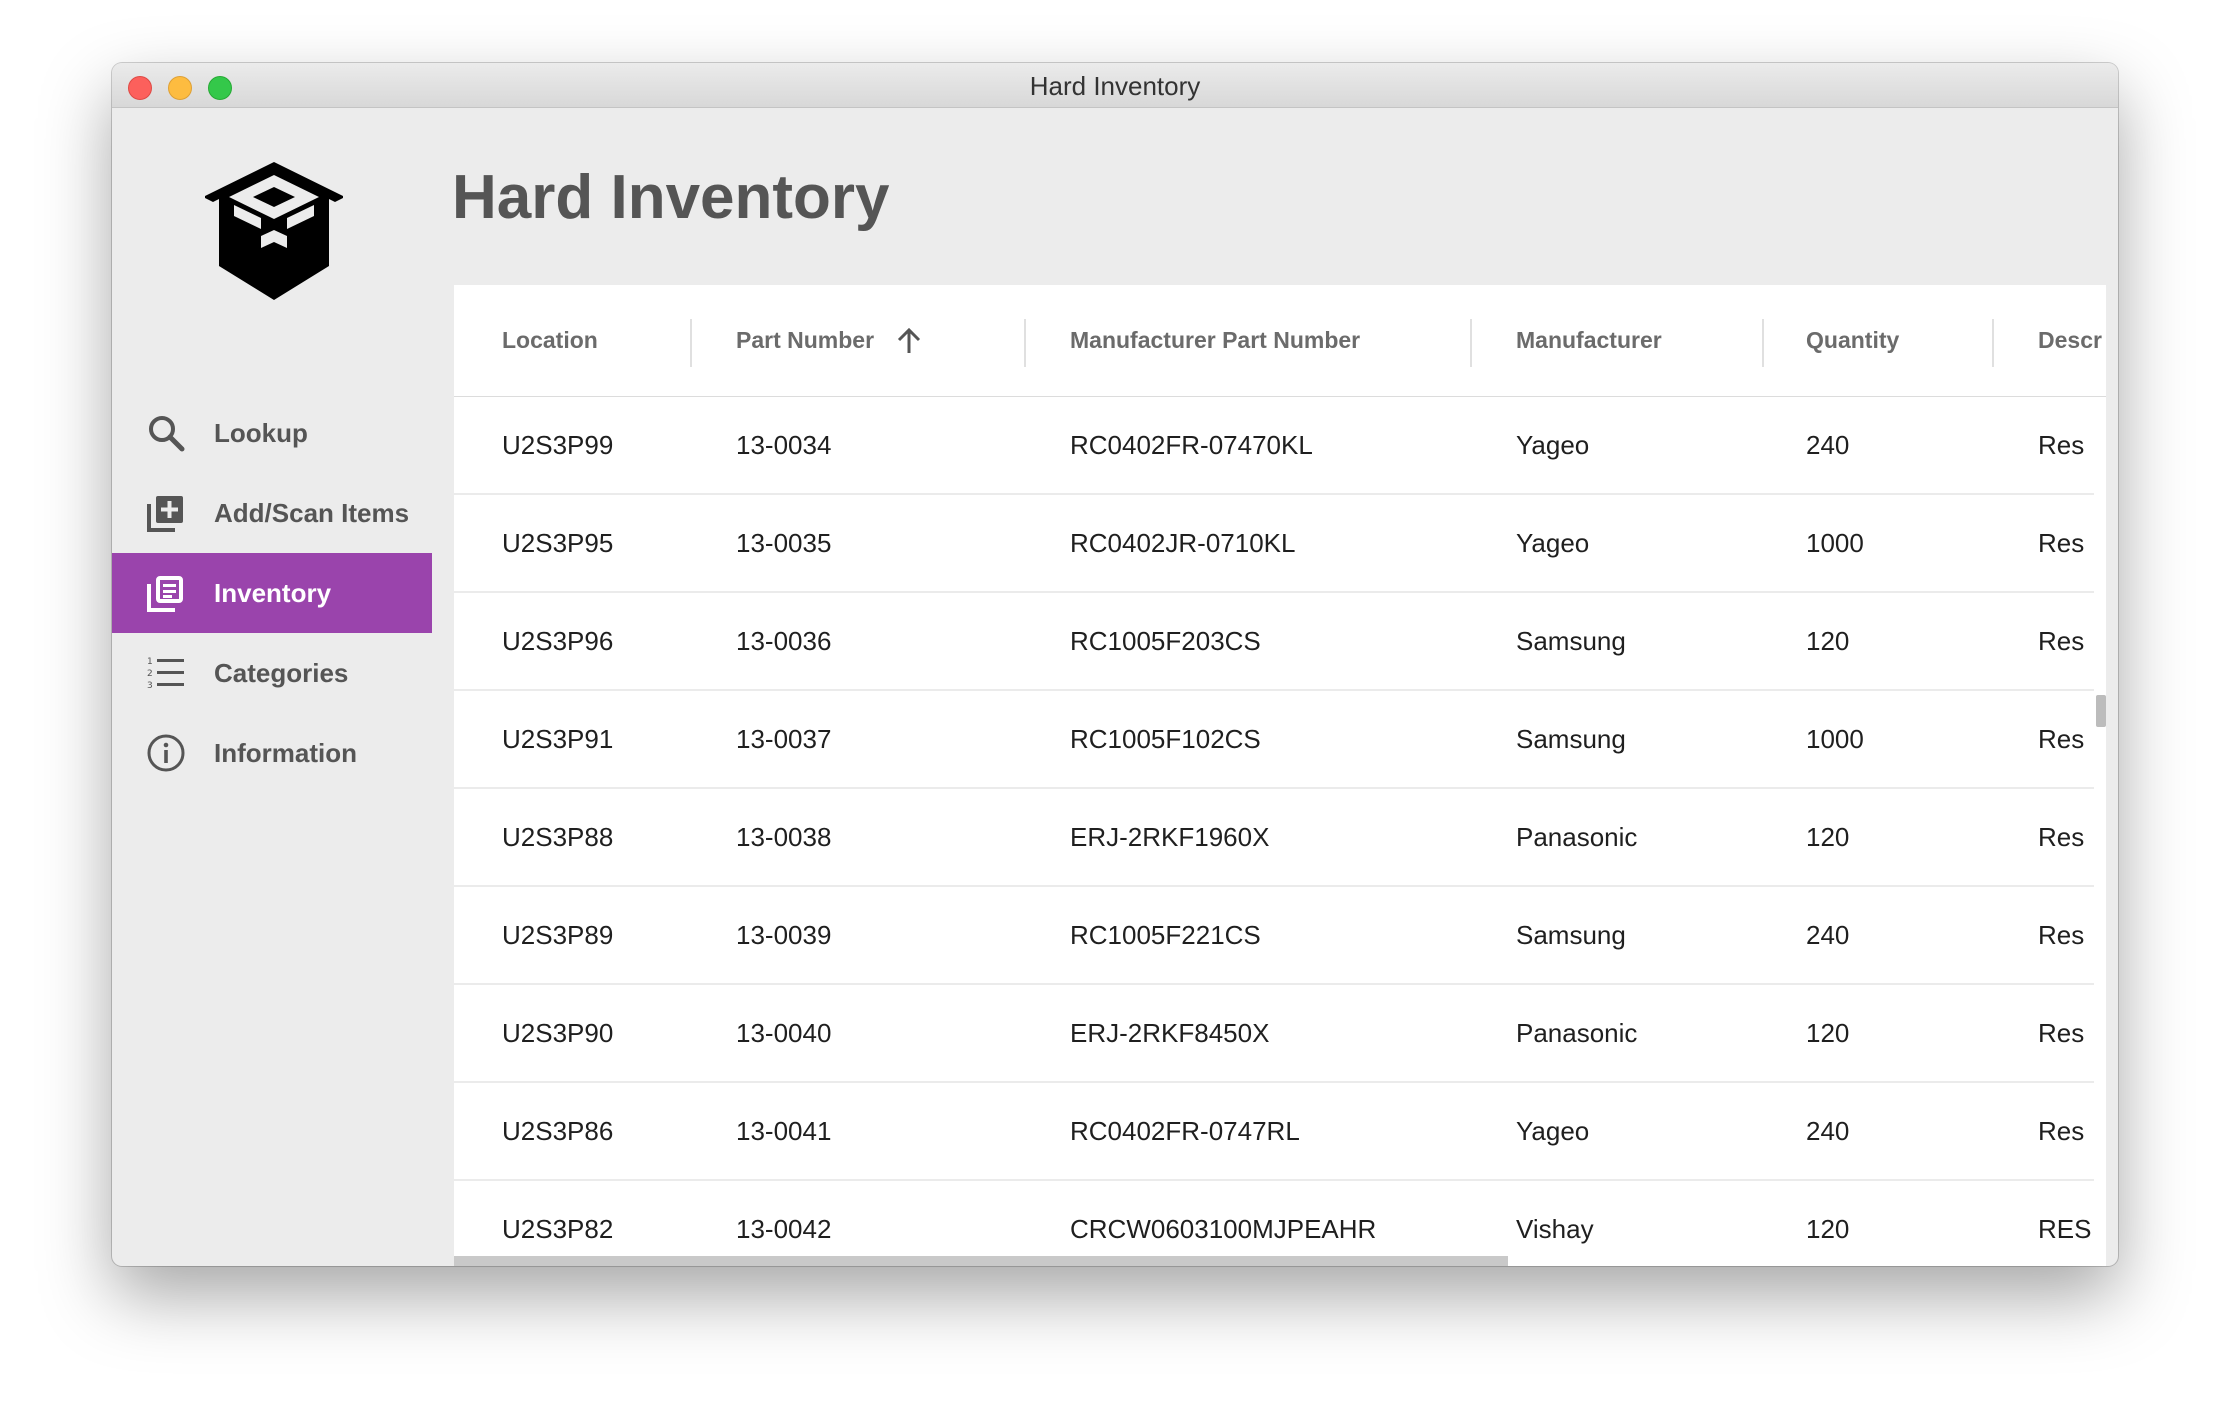 The width and height of the screenshot is (2224, 1424). Describe the element at coordinates (558, 935) in the screenshot. I see `cell-location: U2S3P89` at that location.